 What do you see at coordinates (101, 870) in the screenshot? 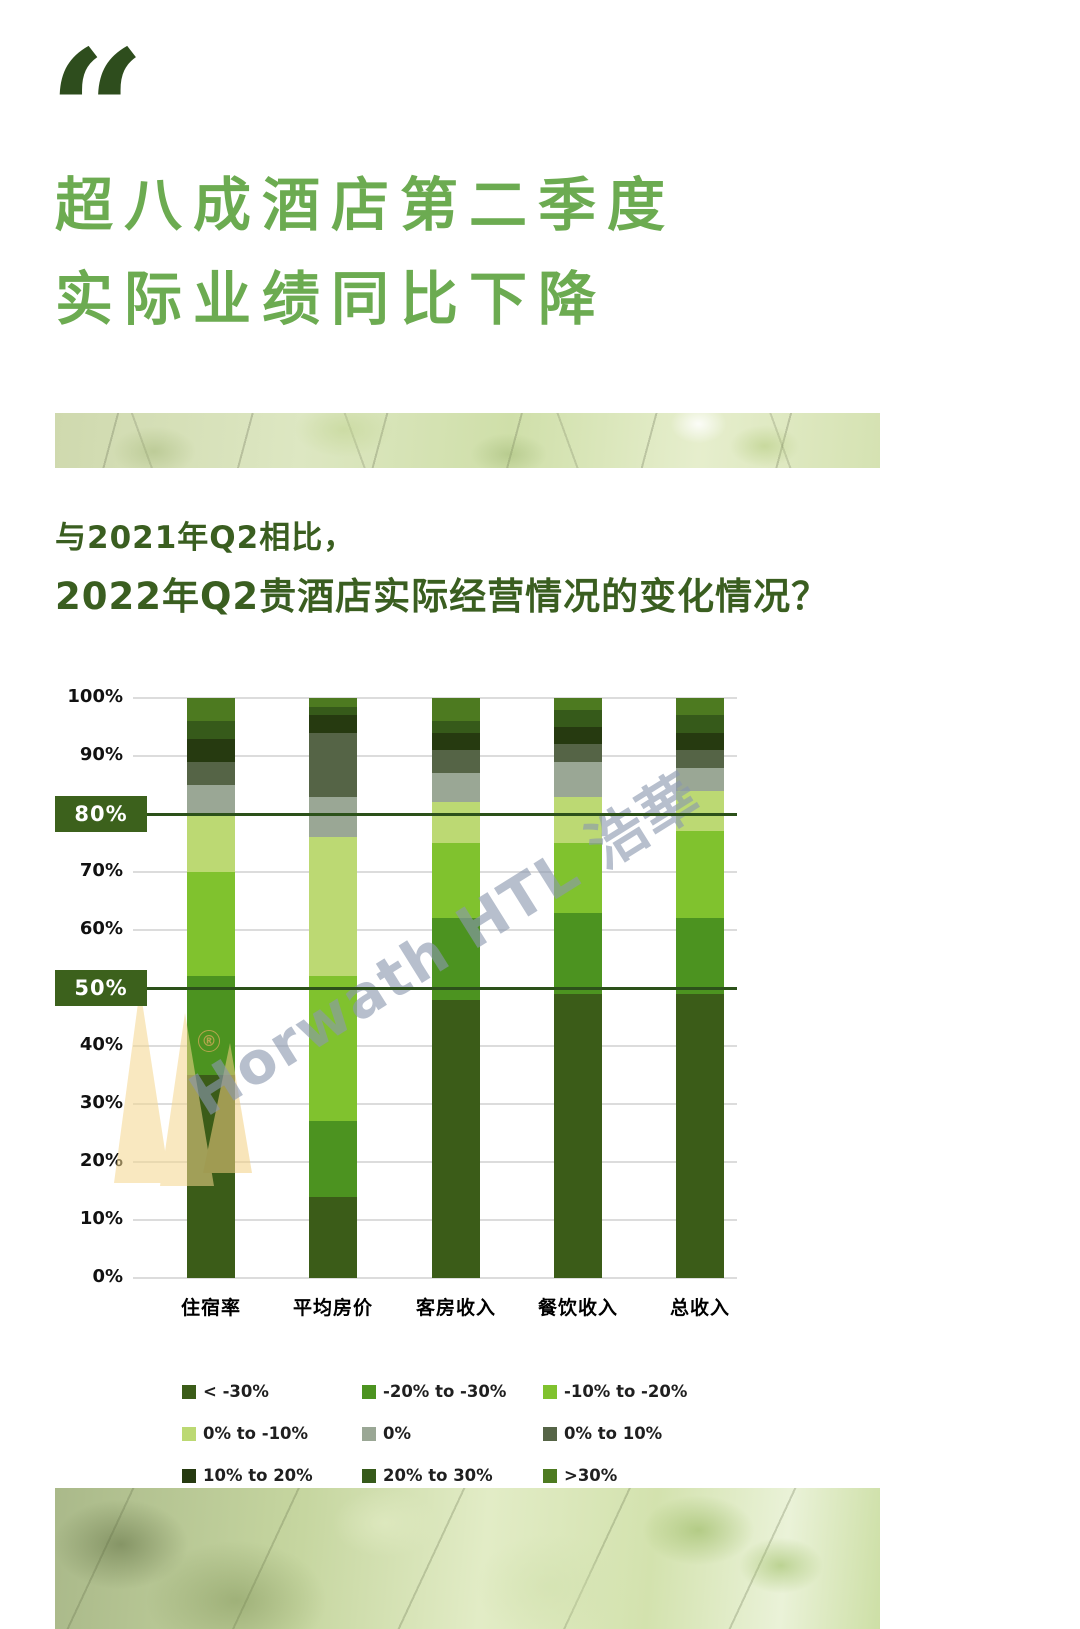
I see `y-axis-tick-70: 70%` at bounding box center [101, 870].